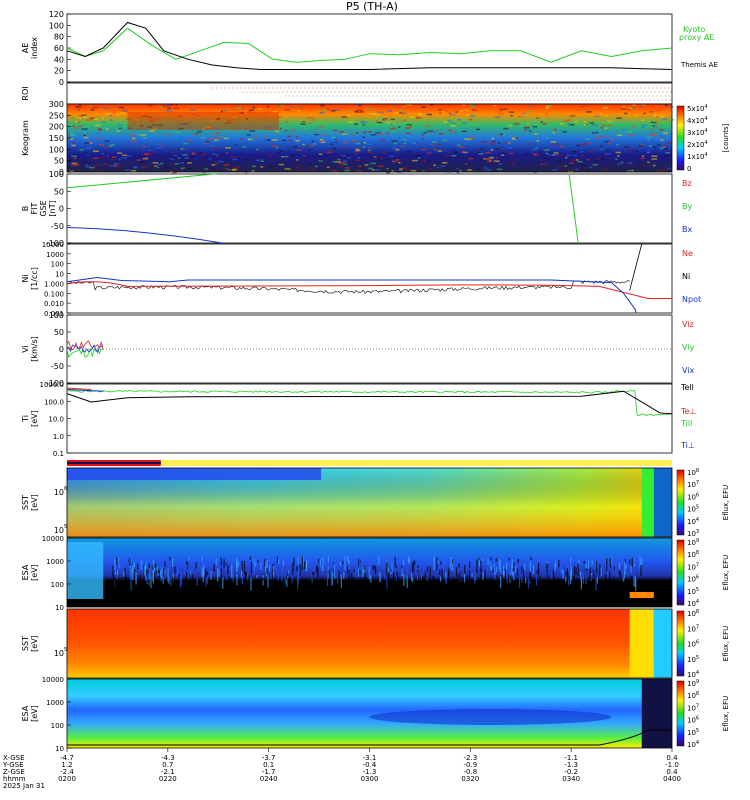 Image resolution: width=750 pixels, height=800 pixels. I want to click on keogram-colorbar-tick: 1x104, so click(697, 156).